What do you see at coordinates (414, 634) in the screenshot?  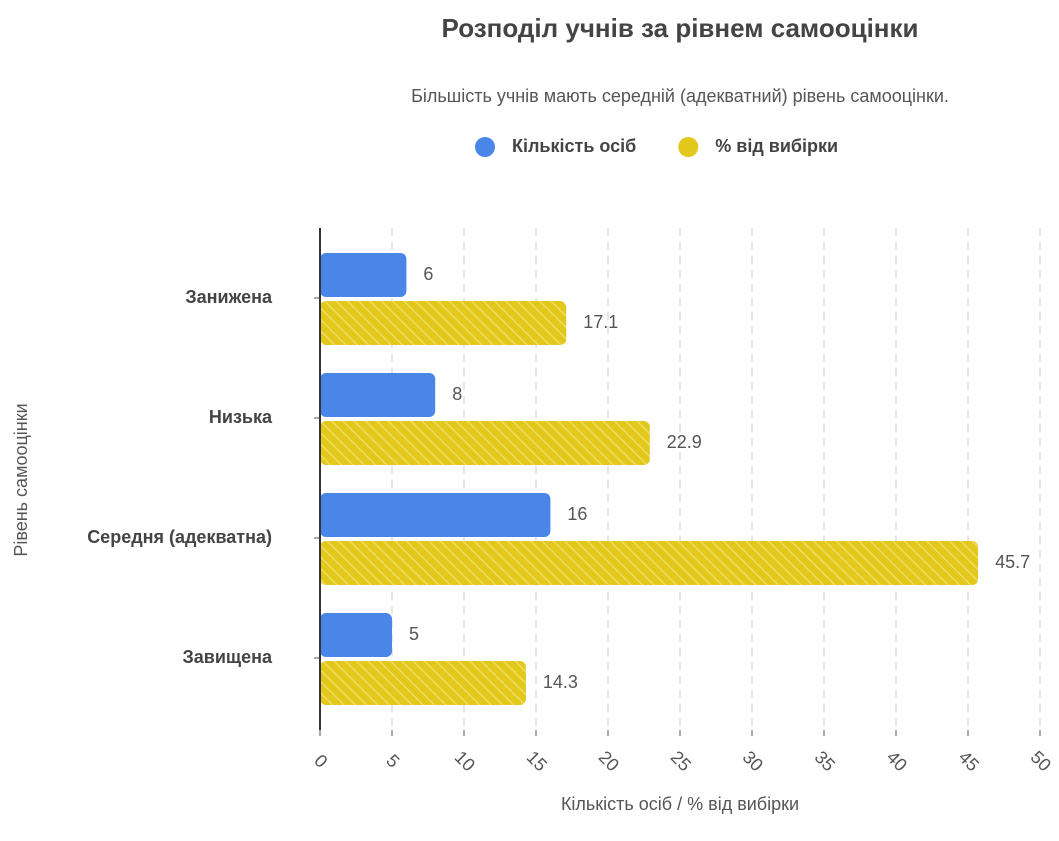 I see `value-label: 5` at bounding box center [414, 634].